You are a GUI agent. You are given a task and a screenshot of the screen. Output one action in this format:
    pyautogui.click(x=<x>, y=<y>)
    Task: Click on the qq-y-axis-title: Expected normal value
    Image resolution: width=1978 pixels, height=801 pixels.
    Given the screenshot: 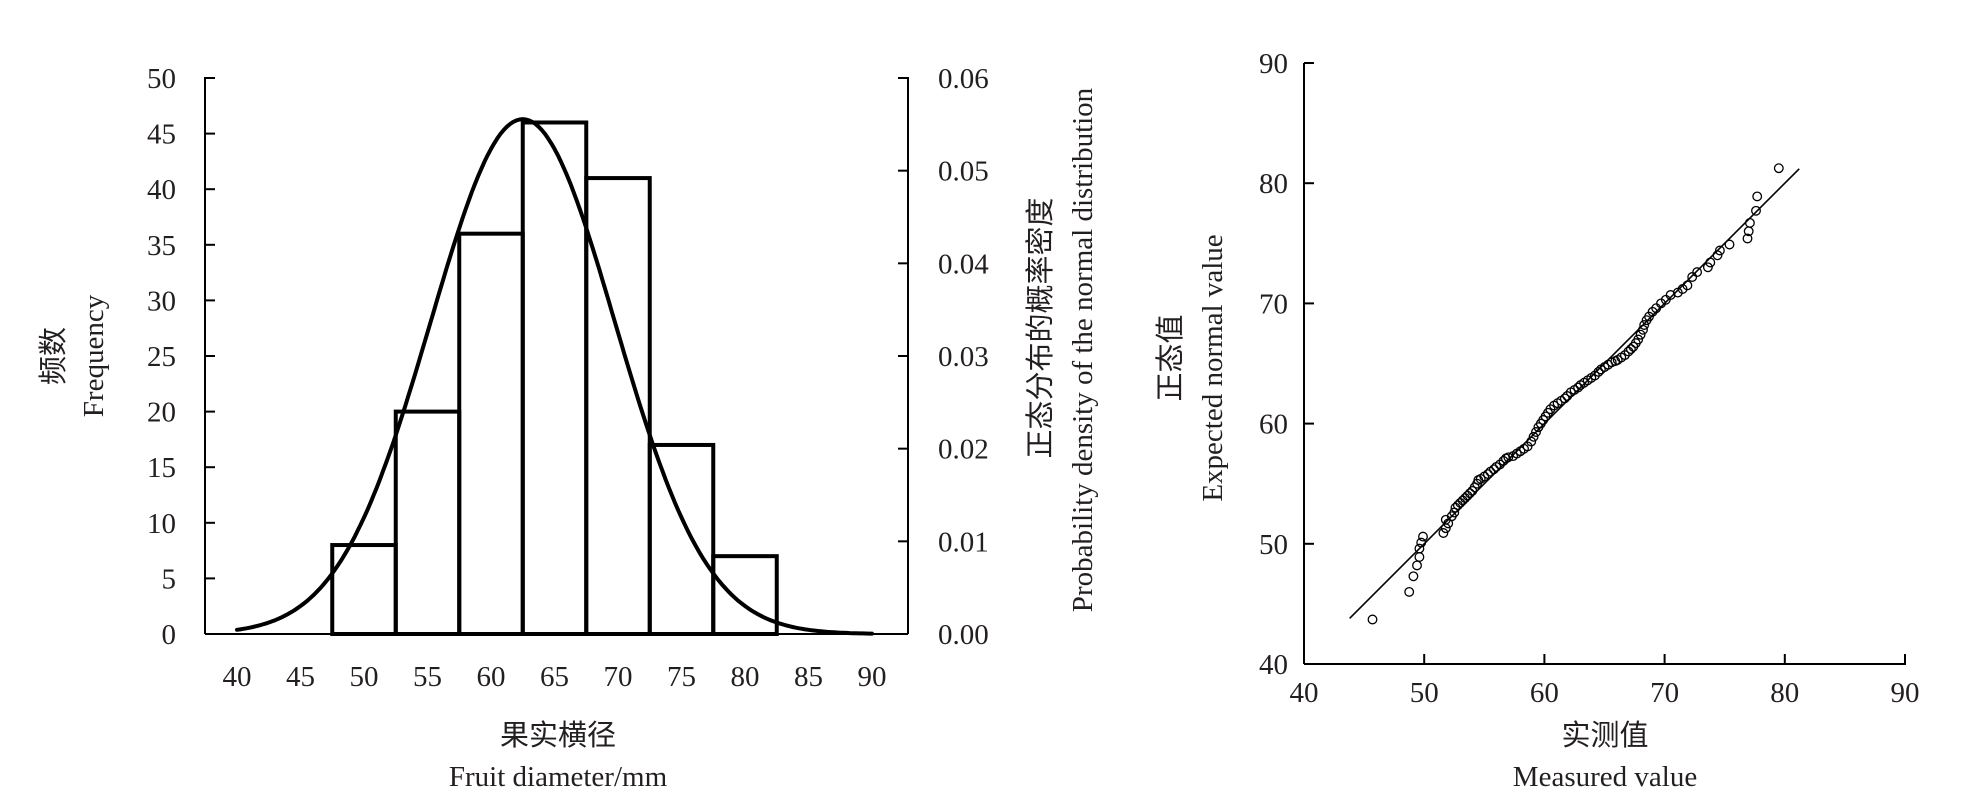 What is the action you would take?
    pyautogui.click(x=1213, y=367)
    